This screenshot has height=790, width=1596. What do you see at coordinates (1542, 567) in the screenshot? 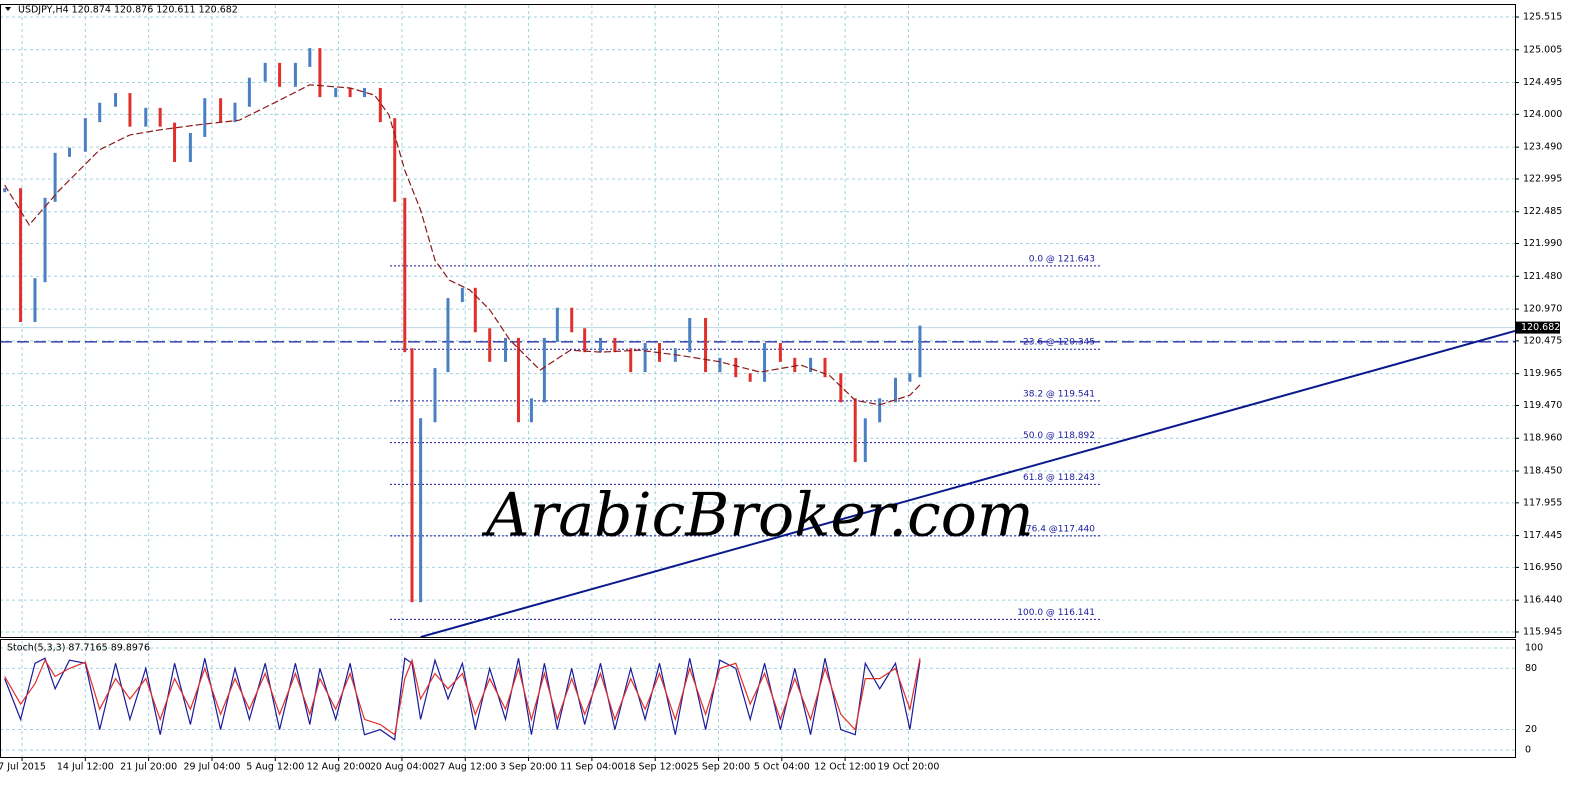
I see `y-tick-label: 116.950` at bounding box center [1542, 567].